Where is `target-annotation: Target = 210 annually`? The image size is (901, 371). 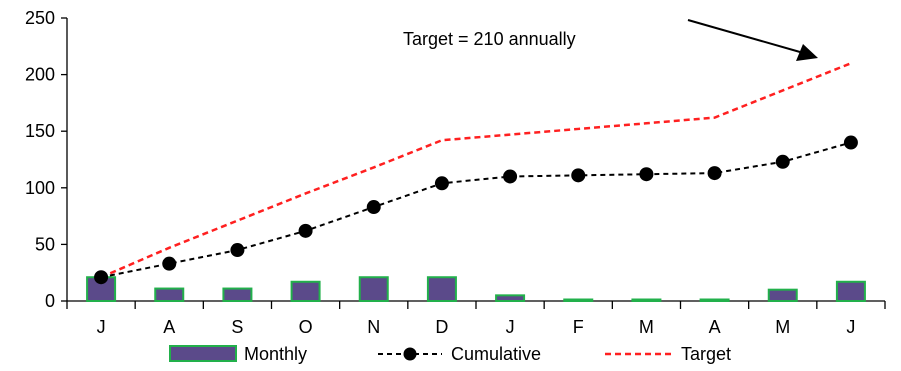
target-annotation: Target = 210 annually is located at coordinates (489, 39).